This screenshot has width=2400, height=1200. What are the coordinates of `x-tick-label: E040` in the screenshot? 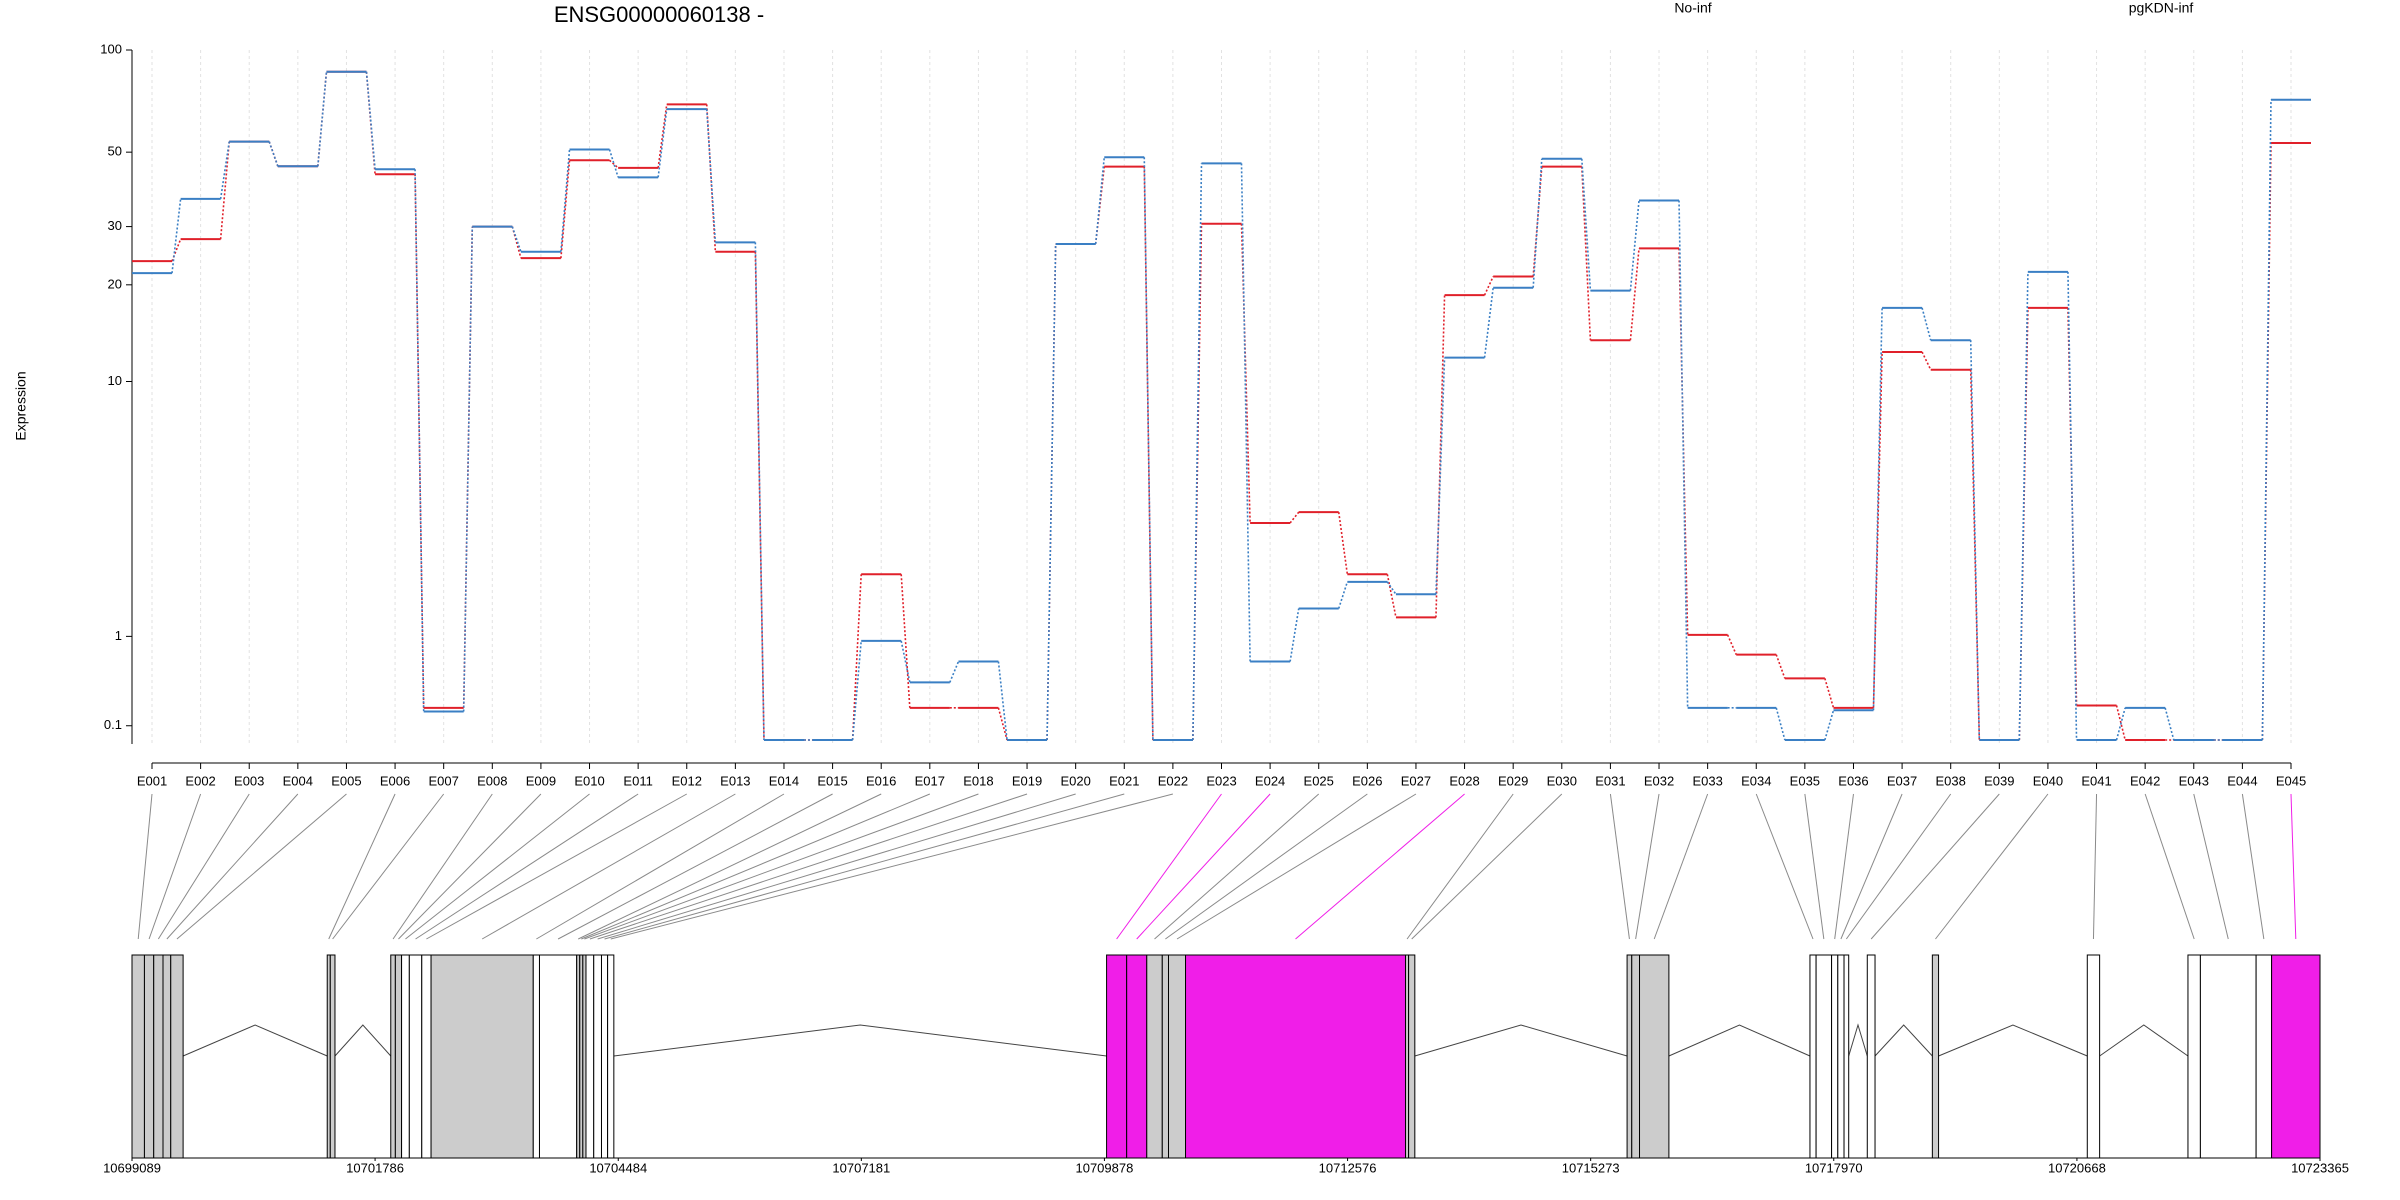 It's located at (2048, 780).